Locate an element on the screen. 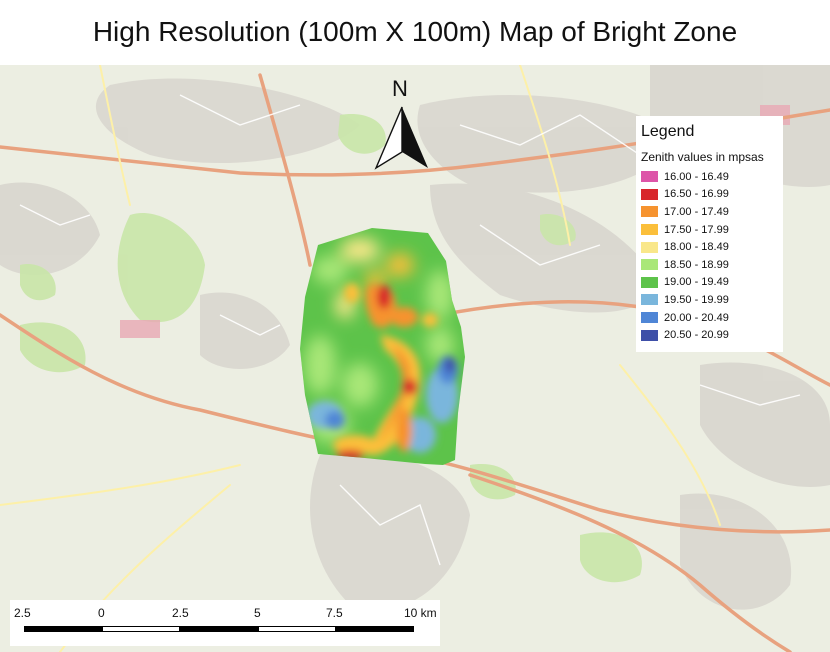  legend-label: 16.00 - 16.49 is located at coordinates (696, 176).